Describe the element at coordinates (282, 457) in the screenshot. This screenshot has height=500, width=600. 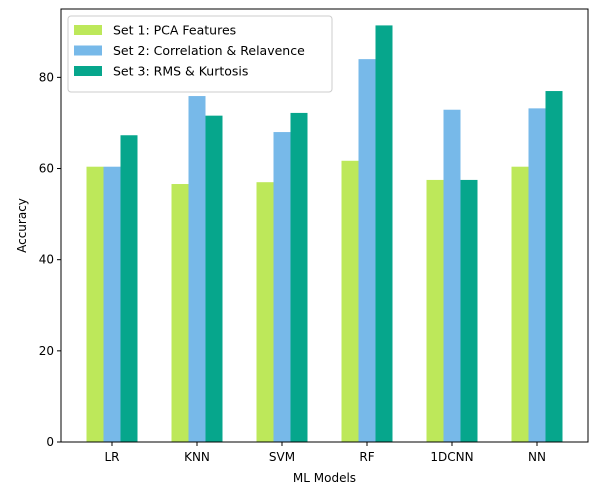
I see `x-tick-label-svm: SVM` at that location.